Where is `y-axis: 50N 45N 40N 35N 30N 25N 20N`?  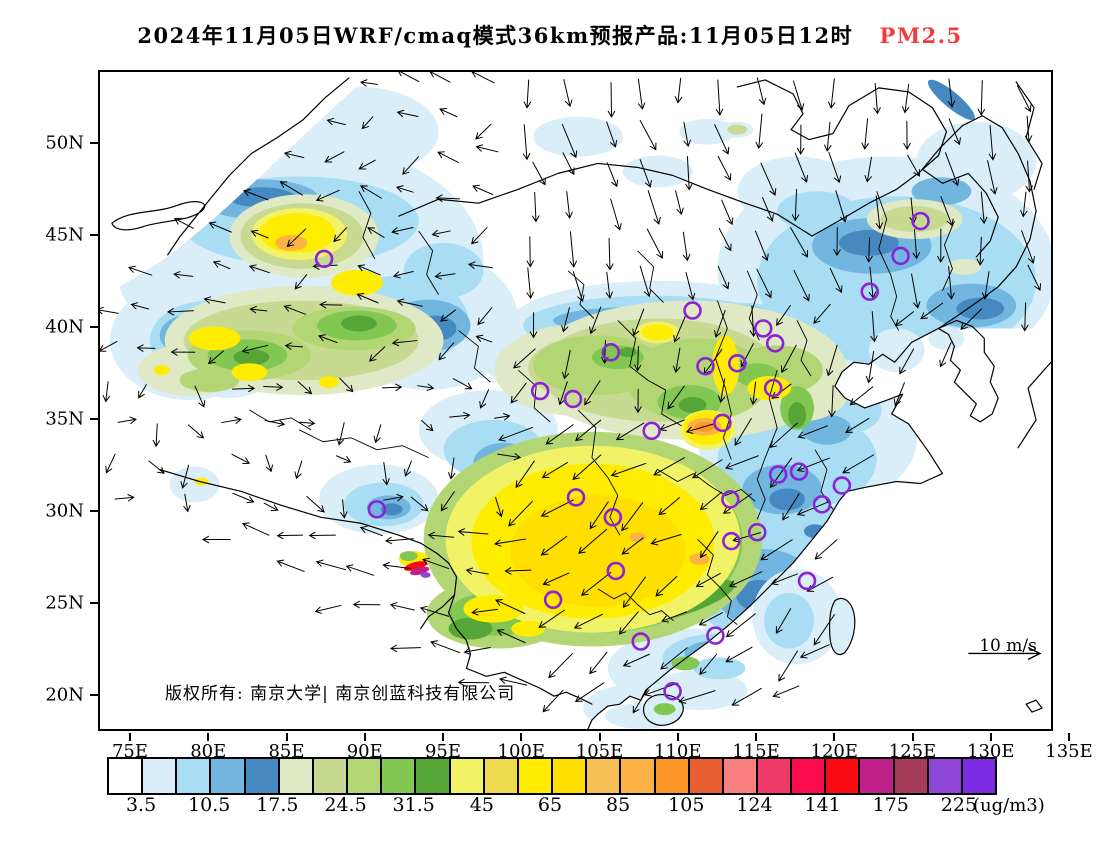 y-axis: 50N 45N 40N 35N 30N 25N 20N is located at coordinates (49, 400).